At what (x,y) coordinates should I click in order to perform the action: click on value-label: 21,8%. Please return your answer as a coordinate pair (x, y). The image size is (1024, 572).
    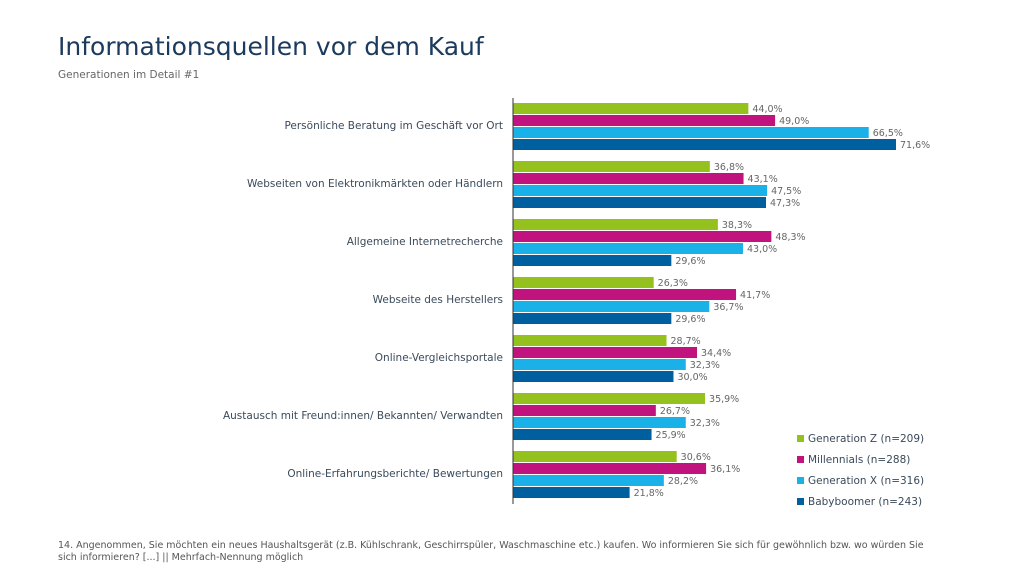
    Looking at the image, I should click on (649, 493).